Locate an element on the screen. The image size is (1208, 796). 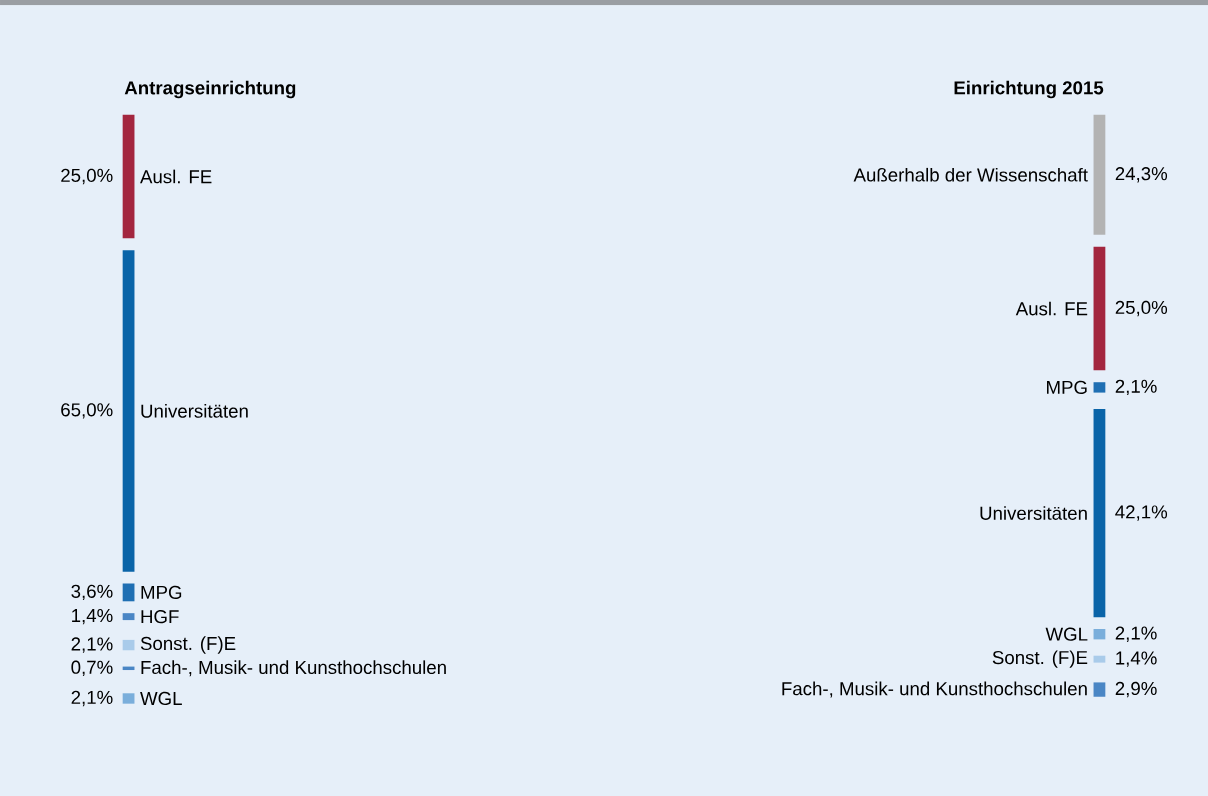
data-label: 42,1% is located at coordinates (1141, 513).